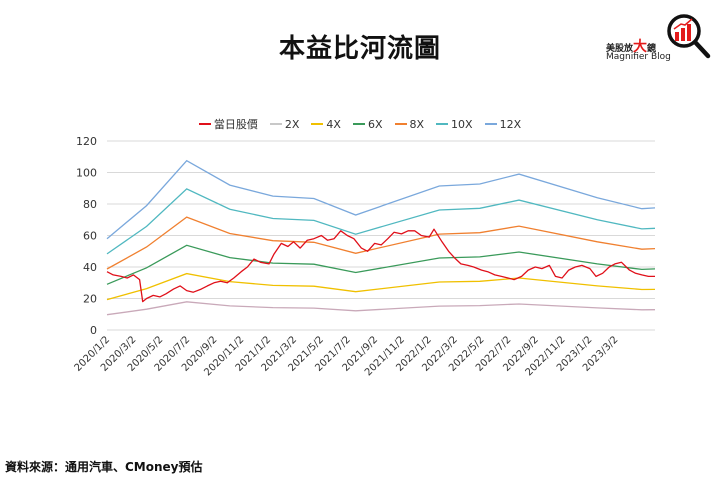 This screenshot has width=720, height=480. I want to click on y-tick-label: 40, so click(90, 267).